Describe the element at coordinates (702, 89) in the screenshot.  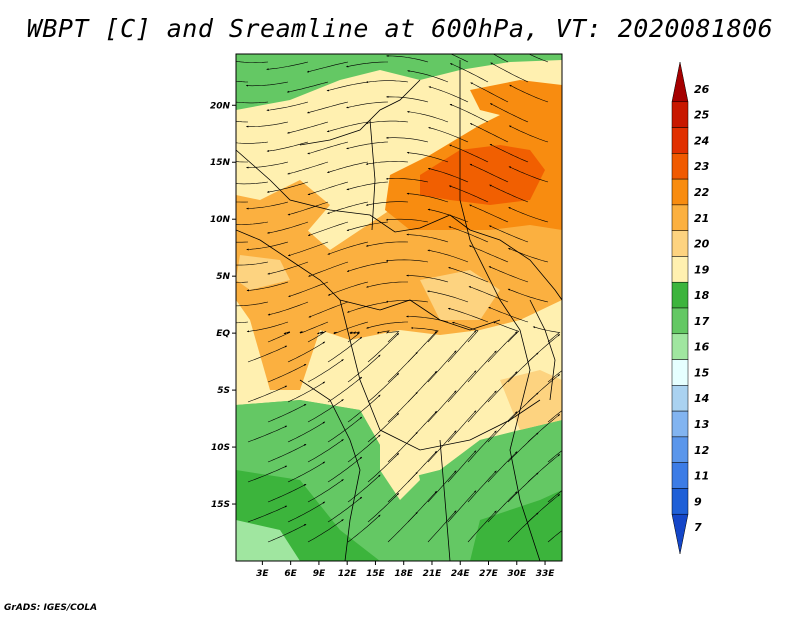
I see `colorbar-label: 26` at that location.